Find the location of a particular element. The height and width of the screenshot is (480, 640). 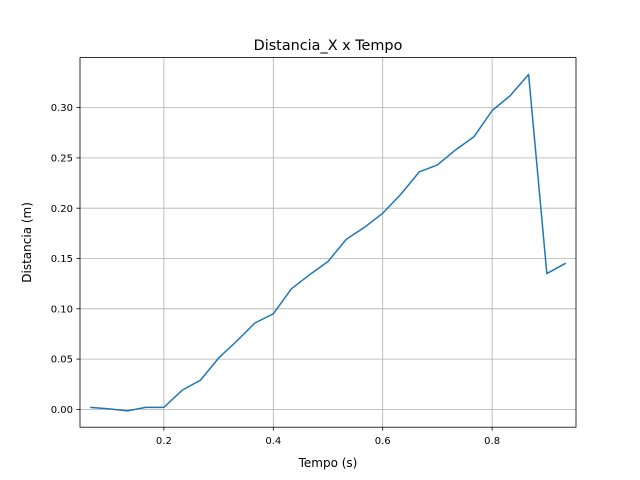

x-tick-label: 0.8 is located at coordinates (492, 441).